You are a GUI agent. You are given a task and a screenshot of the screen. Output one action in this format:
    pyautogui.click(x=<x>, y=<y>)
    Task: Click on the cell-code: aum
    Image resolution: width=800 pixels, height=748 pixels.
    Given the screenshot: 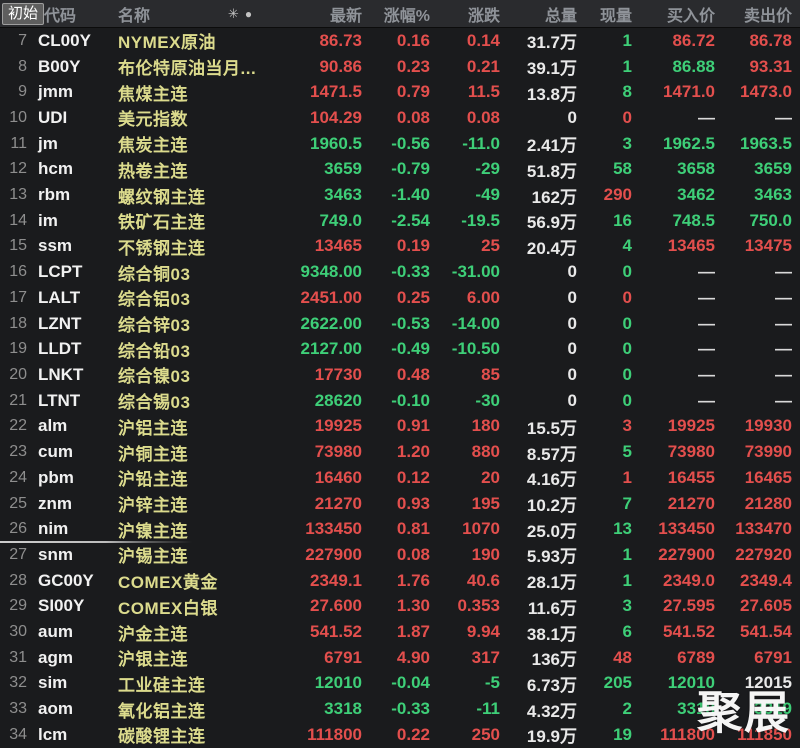 What is the action you would take?
    pyautogui.click(x=55, y=632)
    